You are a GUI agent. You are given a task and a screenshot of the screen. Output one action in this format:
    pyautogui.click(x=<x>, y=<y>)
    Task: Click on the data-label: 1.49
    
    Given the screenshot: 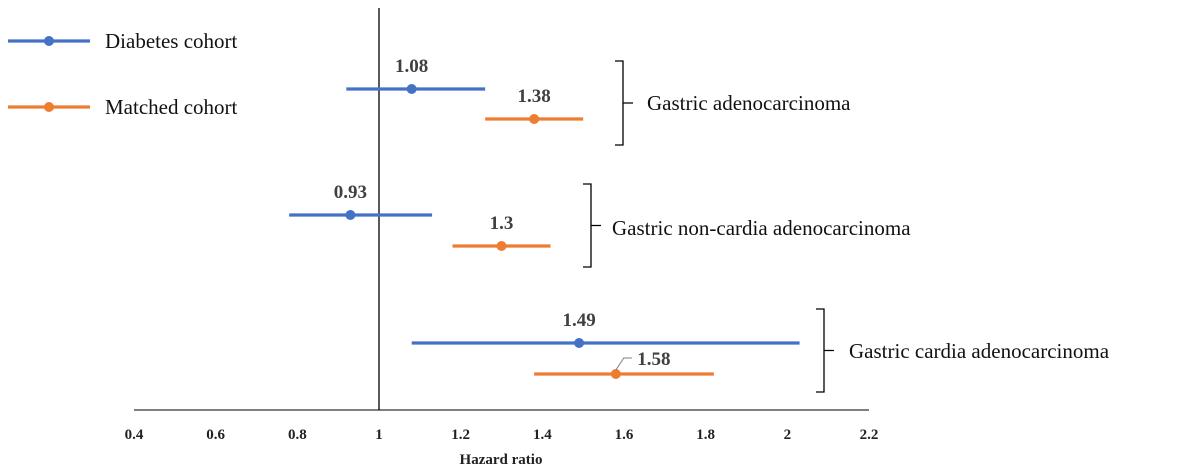 What is the action you would take?
    pyautogui.click(x=578, y=320)
    